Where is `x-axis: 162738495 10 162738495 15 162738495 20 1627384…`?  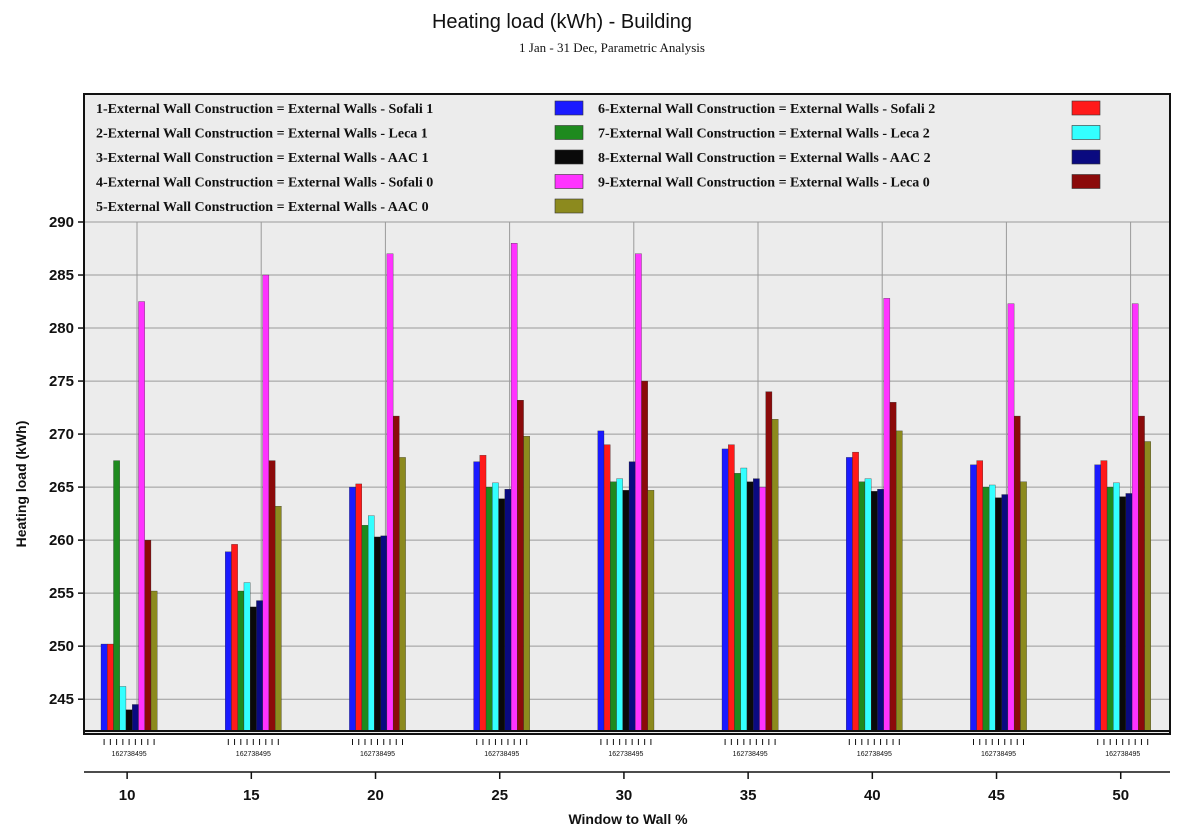 x-axis: 162738495 10 162738495 15 162738495 20 1627384… is located at coordinates (627, 767).